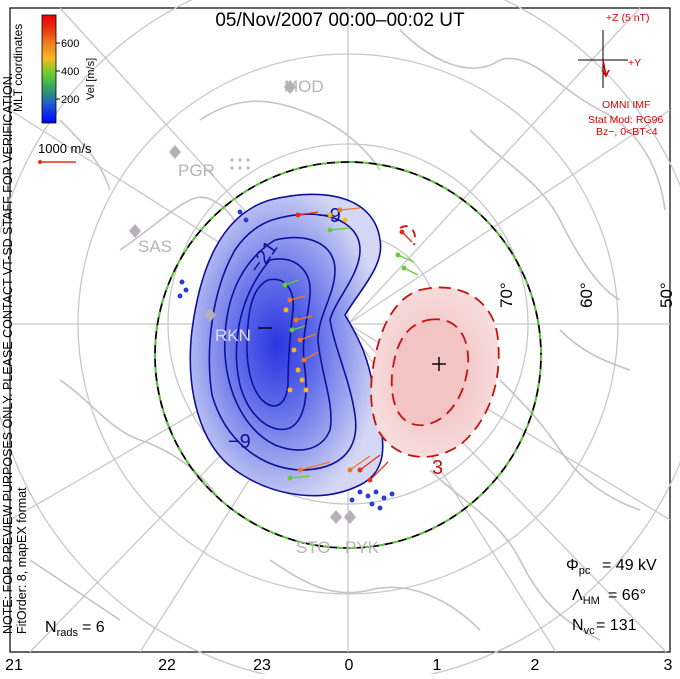  I want to click on positive-small-contour, so click(407, 235).